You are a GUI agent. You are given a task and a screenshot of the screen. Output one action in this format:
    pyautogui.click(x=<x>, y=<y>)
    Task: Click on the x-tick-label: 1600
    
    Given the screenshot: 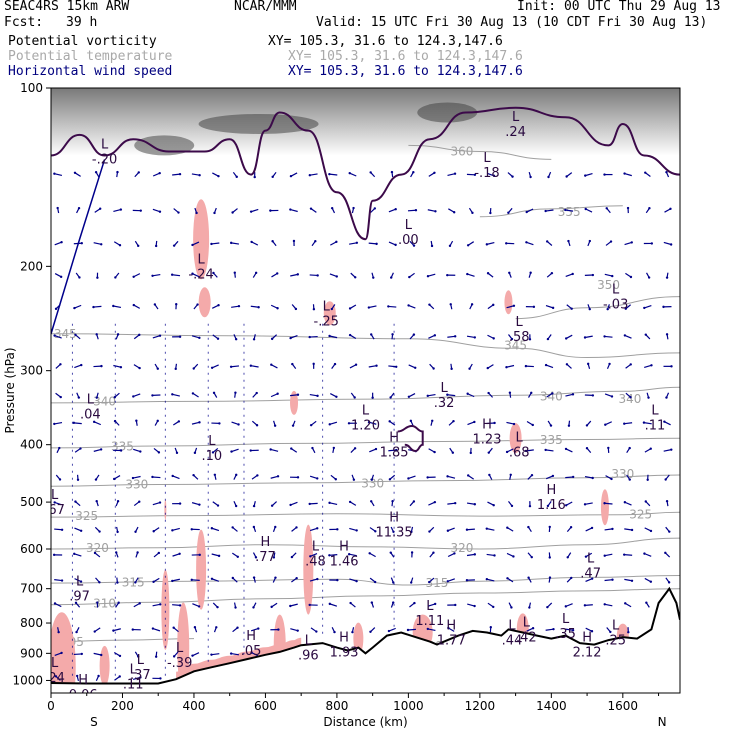 What is the action you would take?
    pyautogui.click(x=623, y=706)
    